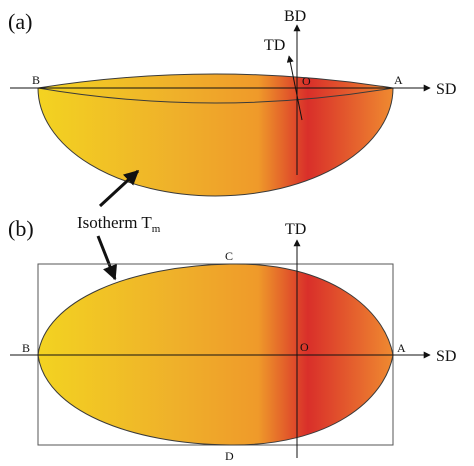  I want to click on point-d: D, so click(229, 456).